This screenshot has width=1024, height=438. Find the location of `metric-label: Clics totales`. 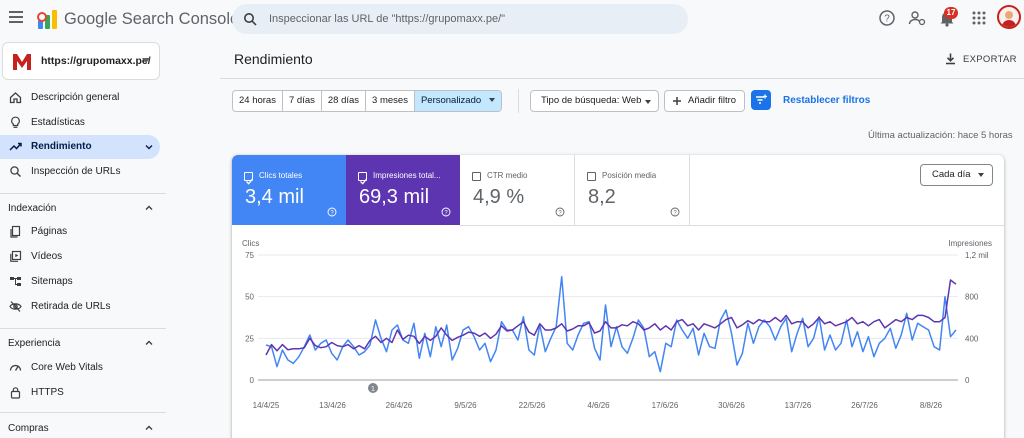

metric-label: Clics totales is located at coordinates (281, 175).